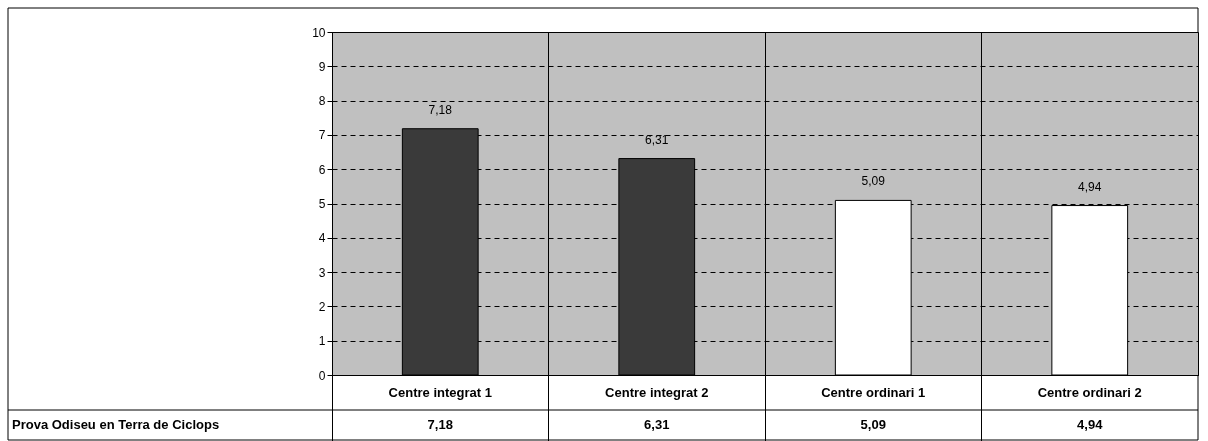 Image resolution: width=1208 pixels, height=441 pixels. What do you see at coordinates (319, 32) in the screenshot?
I see `y-tick-label: 10` at bounding box center [319, 32].